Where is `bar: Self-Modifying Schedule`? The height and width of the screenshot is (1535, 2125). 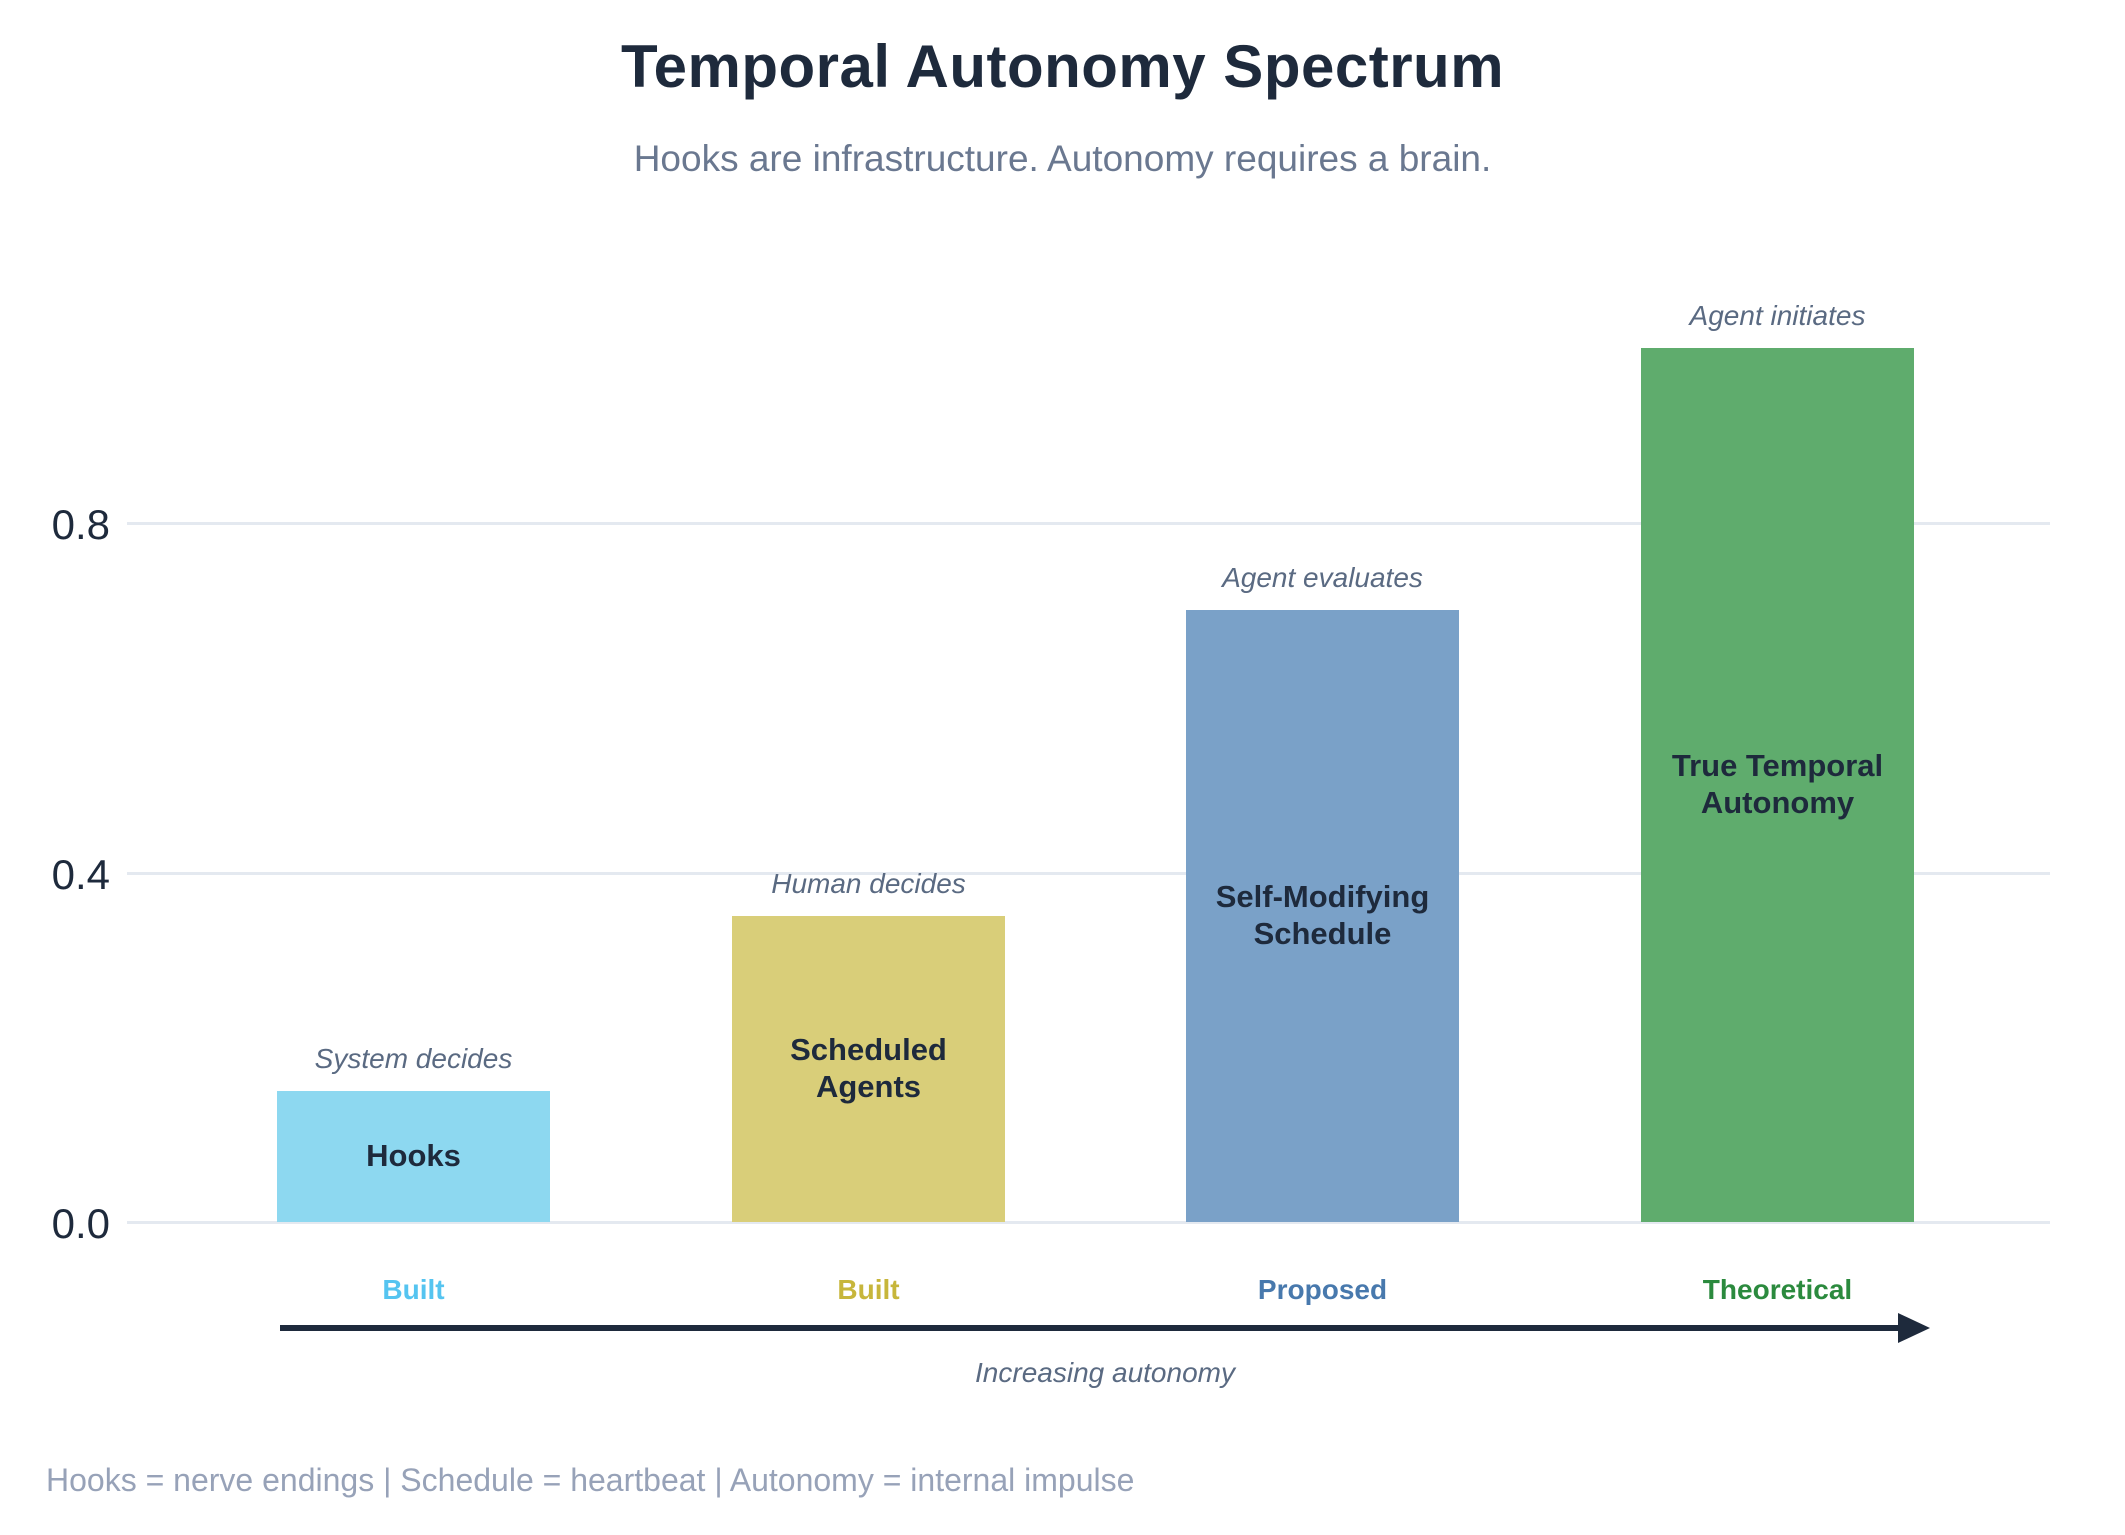 bar: Self-Modifying Schedule is located at coordinates (1322, 916).